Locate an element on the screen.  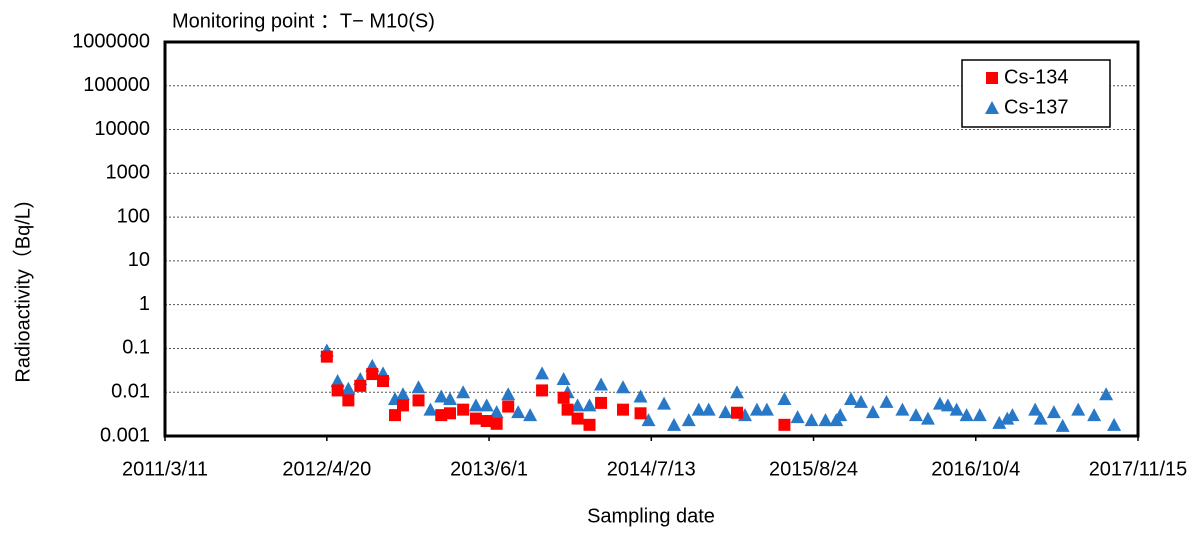
x-axis-title: Sampling date is located at coordinates (651, 516).